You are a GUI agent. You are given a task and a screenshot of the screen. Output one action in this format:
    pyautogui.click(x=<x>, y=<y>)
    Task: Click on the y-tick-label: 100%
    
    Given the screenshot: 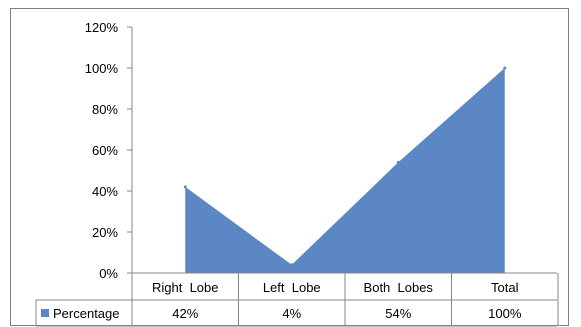 What is the action you would take?
    pyautogui.click(x=102, y=68)
    